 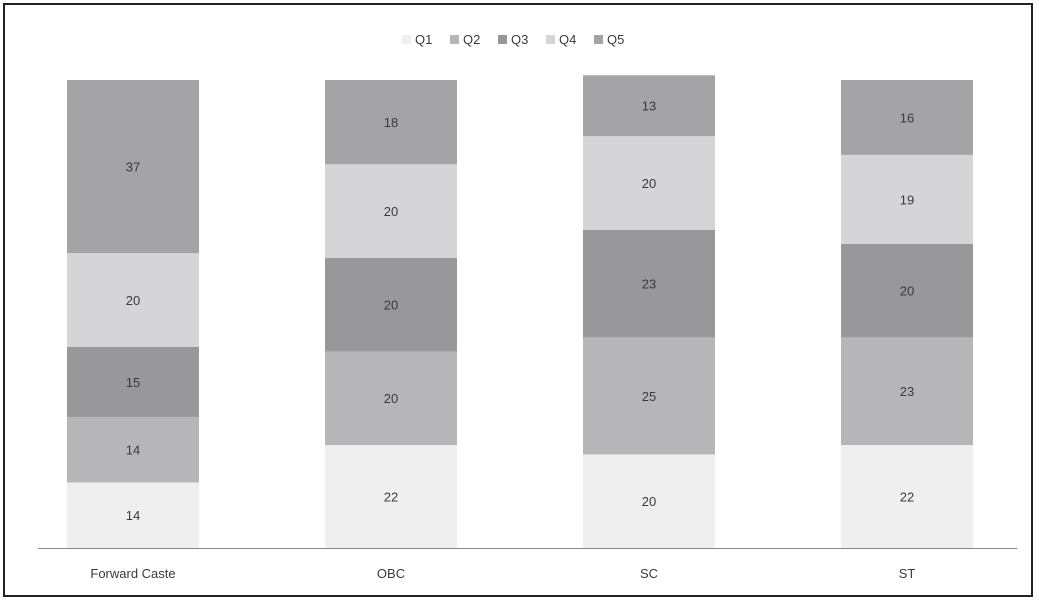 I want to click on data-label: 19, so click(x=907, y=199).